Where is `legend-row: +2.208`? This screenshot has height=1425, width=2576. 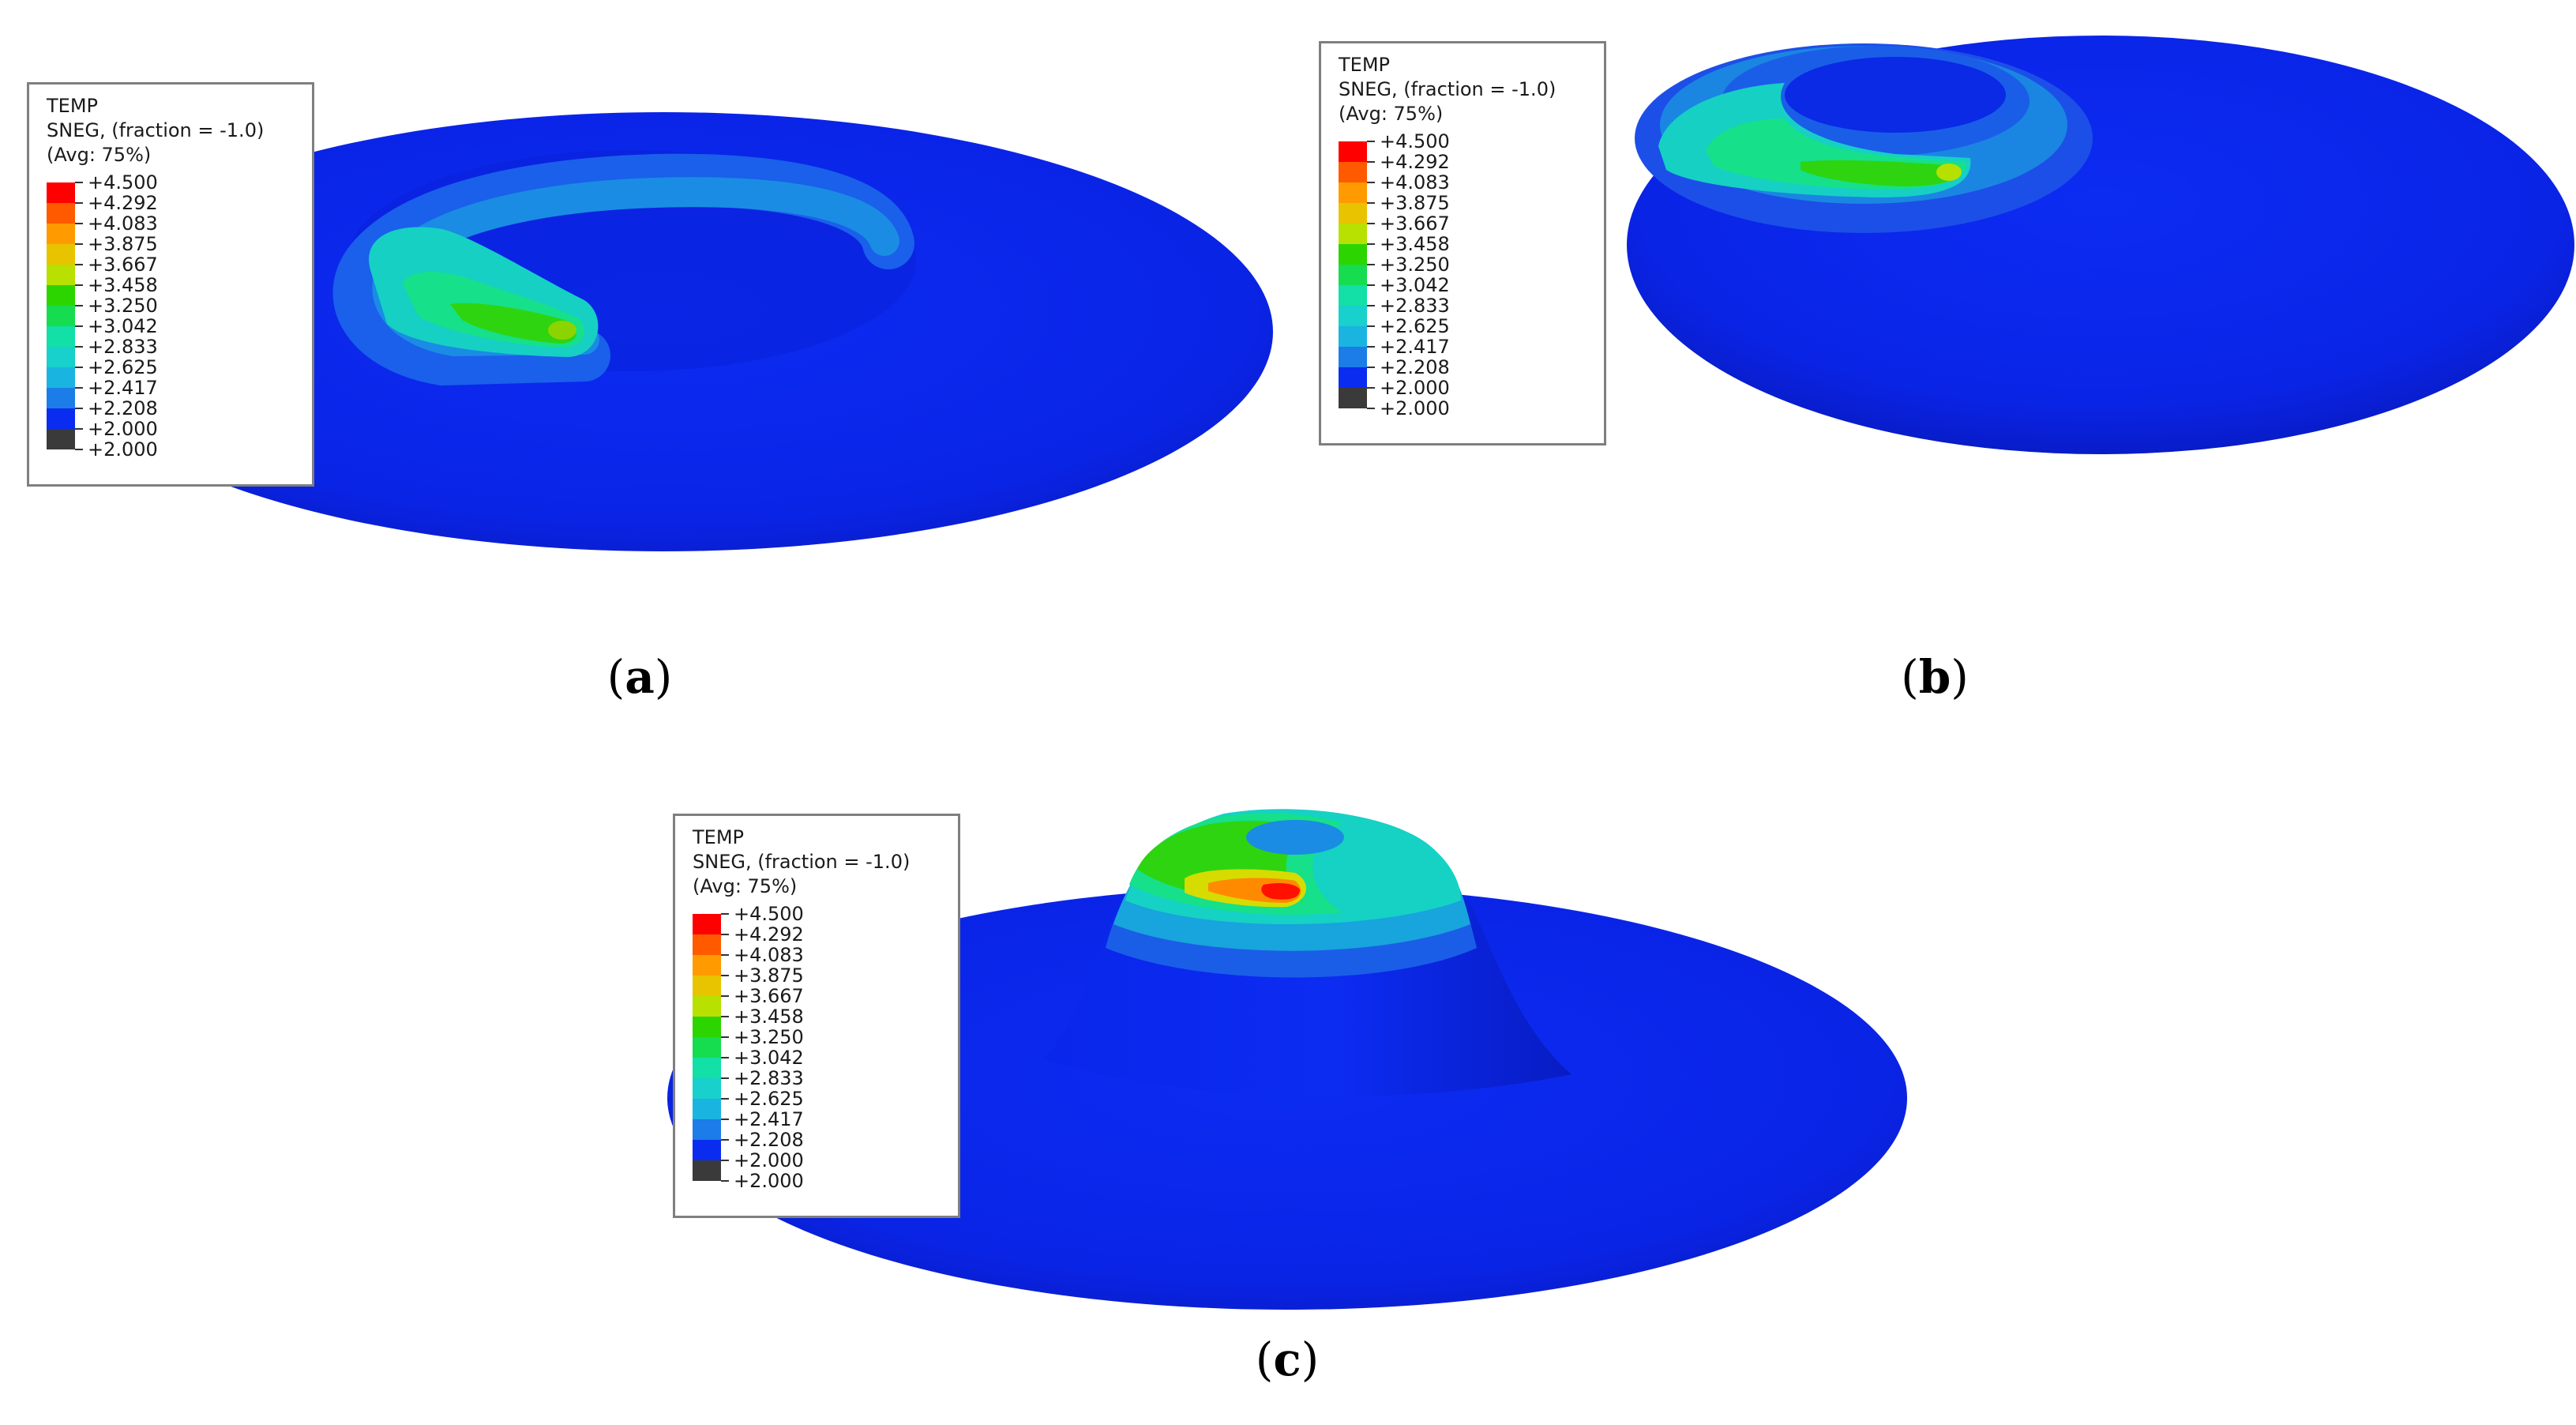
legend-row: +2.208 is located at coordinates (1466, 372).